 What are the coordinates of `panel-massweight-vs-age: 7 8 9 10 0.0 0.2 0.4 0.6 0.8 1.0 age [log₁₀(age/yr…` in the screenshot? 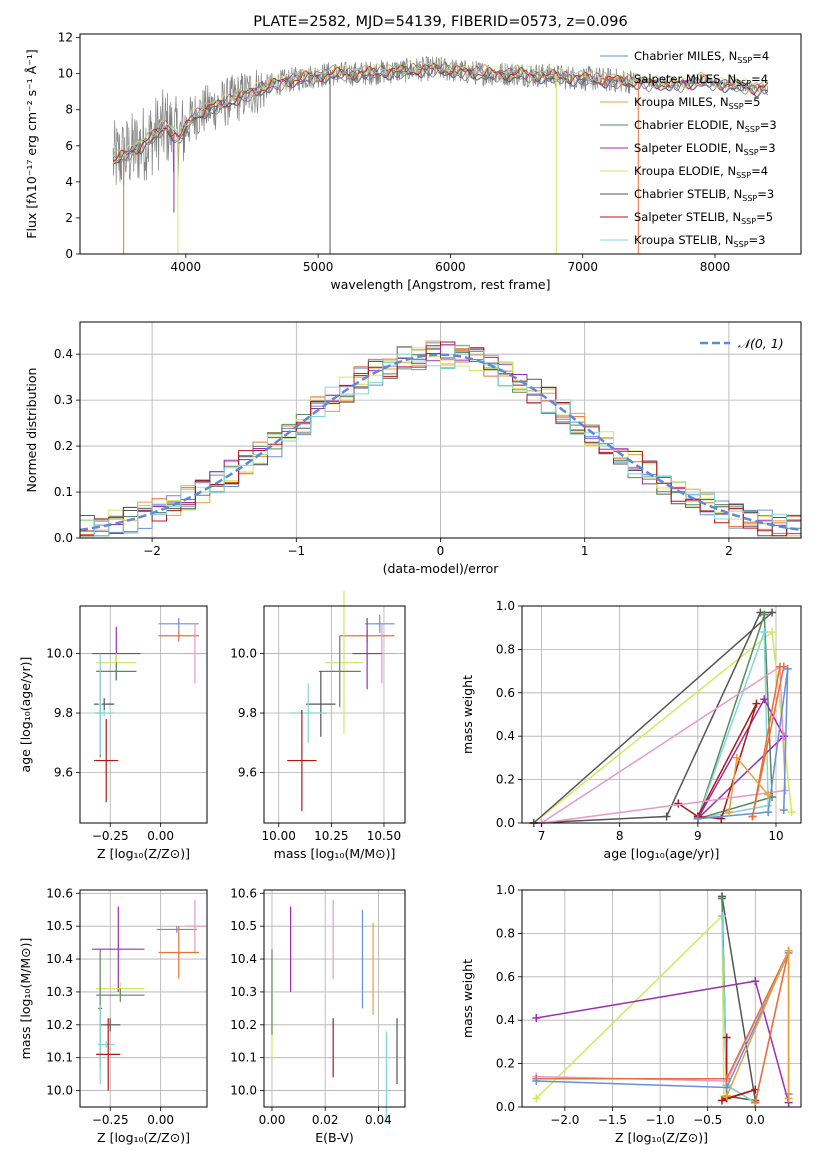 It's located at (631, 730).